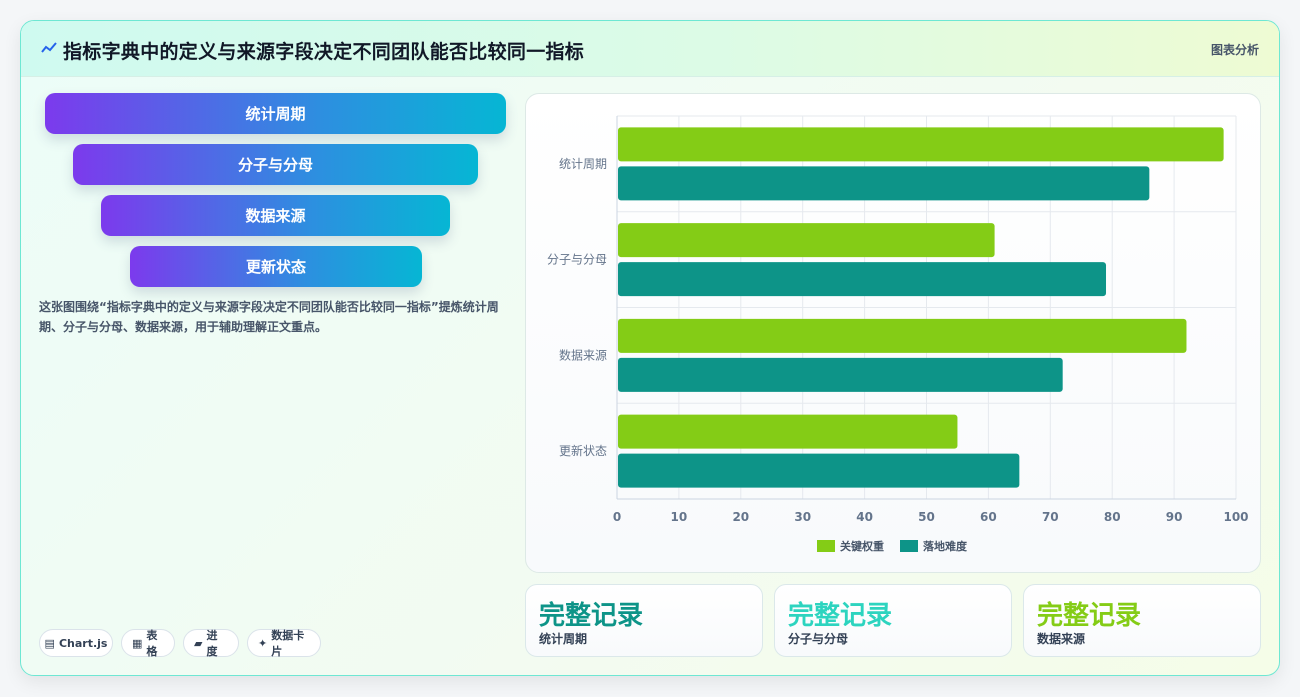  I want to click on x-tick-label: 40, so click(864, 517).